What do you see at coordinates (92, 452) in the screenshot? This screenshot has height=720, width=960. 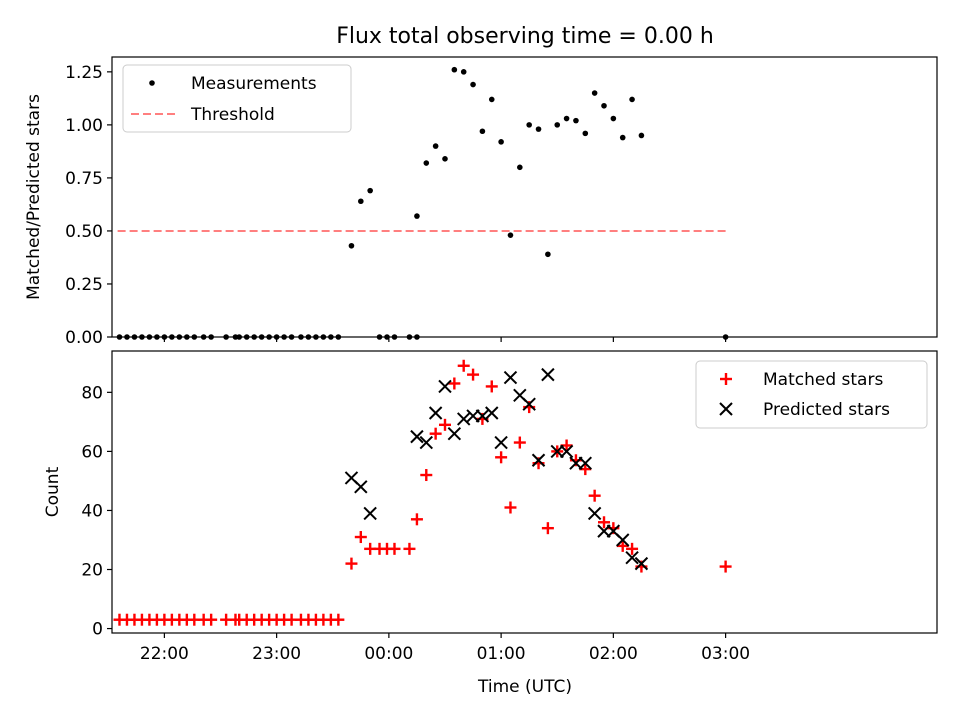 I see `bottom-y-tick-label-3: 60` at bounding box center [92, 452].